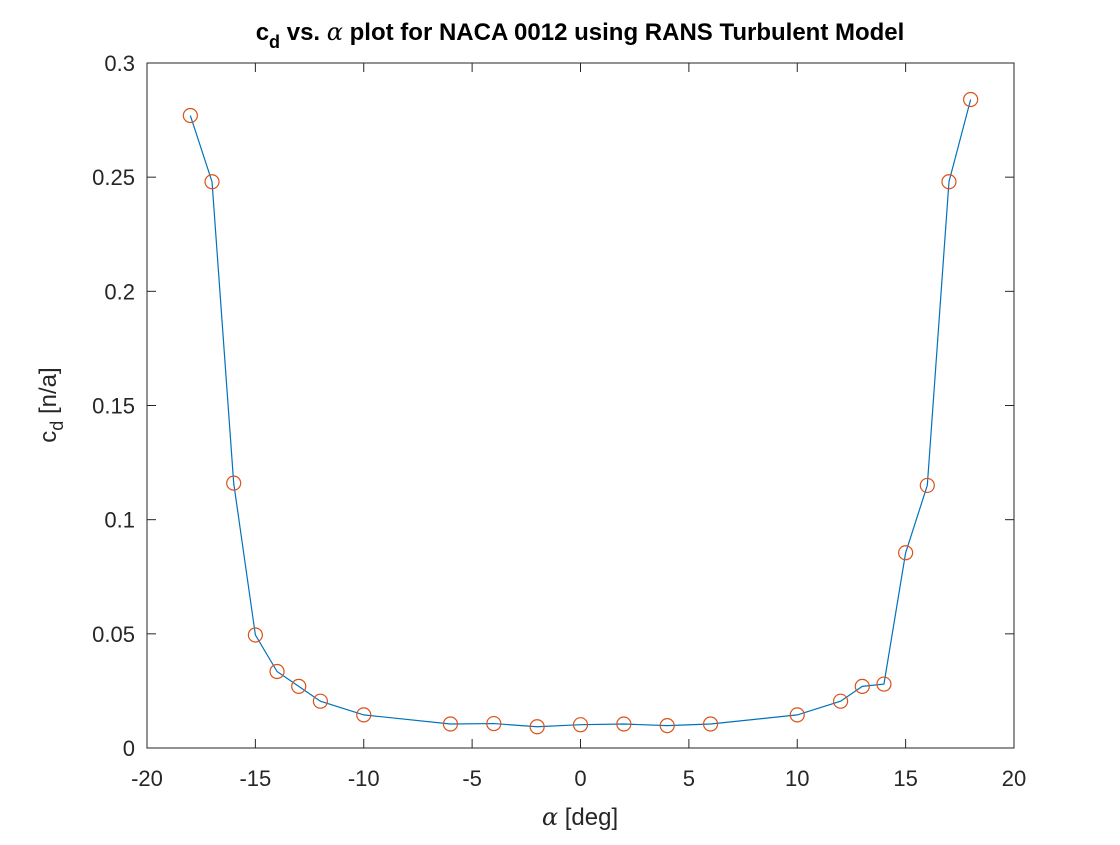 The width and height of the screenshot is (1120, 845). What do you see at coordinates (335, 32) in the screenshot?
I see `title-greek: α` at bounding box center [335, 32].